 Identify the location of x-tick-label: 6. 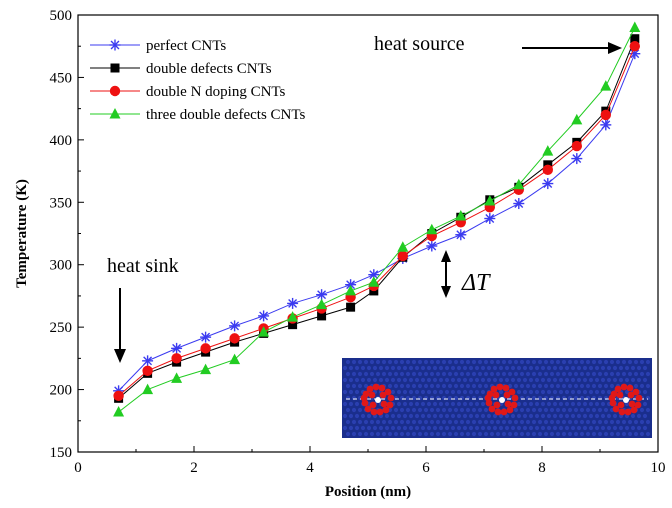
(426, 468).